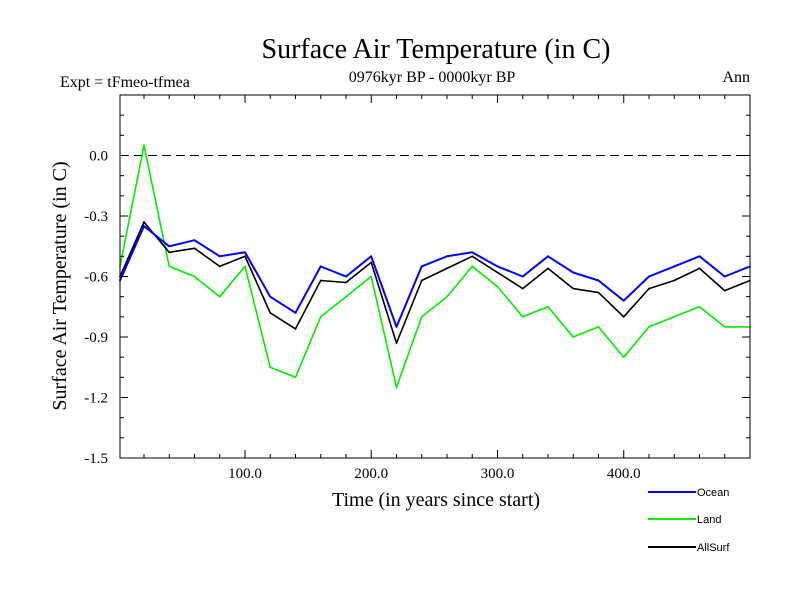 The image size is (800, 600). I want to click on series-line-ocean, so click(435, 276).